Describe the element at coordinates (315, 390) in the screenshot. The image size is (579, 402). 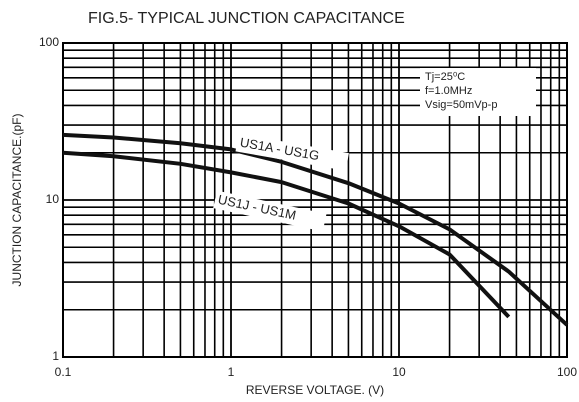
I see `x-axis-label: REVERSE VOLTAGE. (V)` at that location.